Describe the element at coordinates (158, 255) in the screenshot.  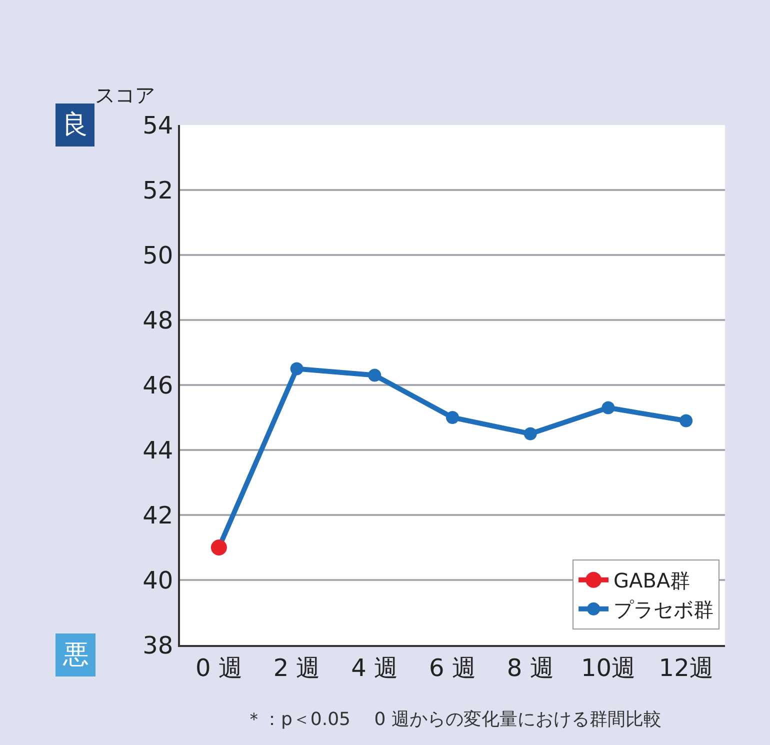
I see `y-tick-label: 50` at that location.